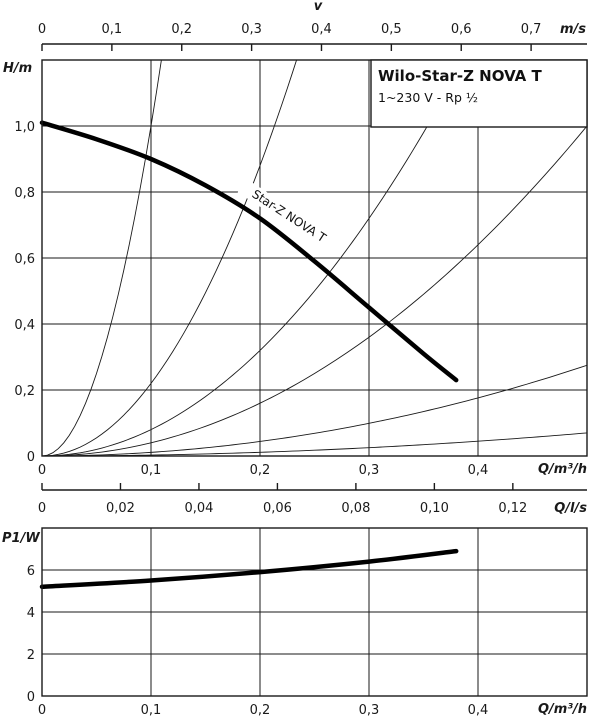 The width and height of the screenshot is (591, 720). What do you see at coordinates (31, 634) in the screenshot?
I see `power-y-ticks: 0 2 4 6` at bounding box center [31, 634].